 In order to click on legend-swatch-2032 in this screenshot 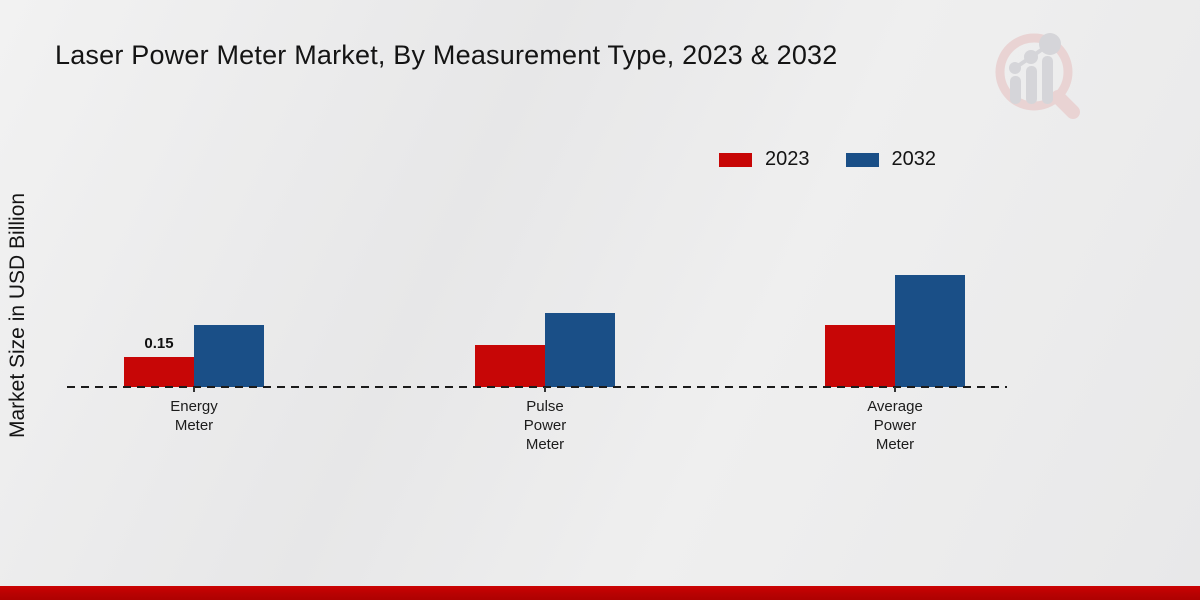, I will do `click(862, 159)`.